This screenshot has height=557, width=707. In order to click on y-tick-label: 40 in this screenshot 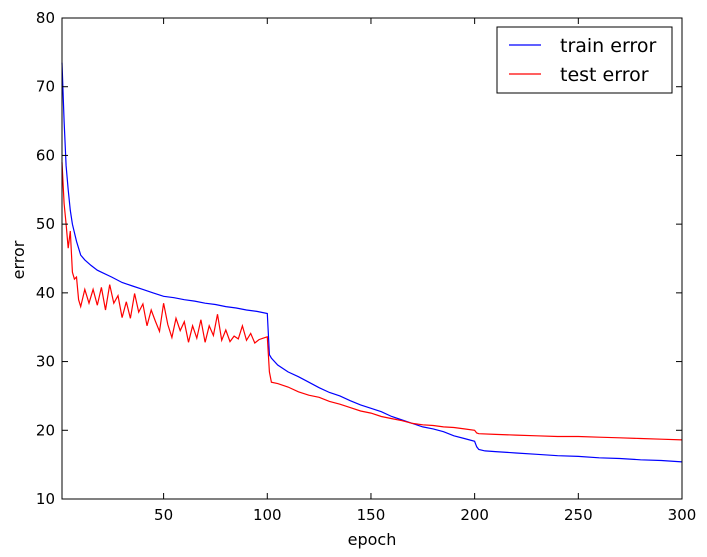, I will do `click(45, 293)`.